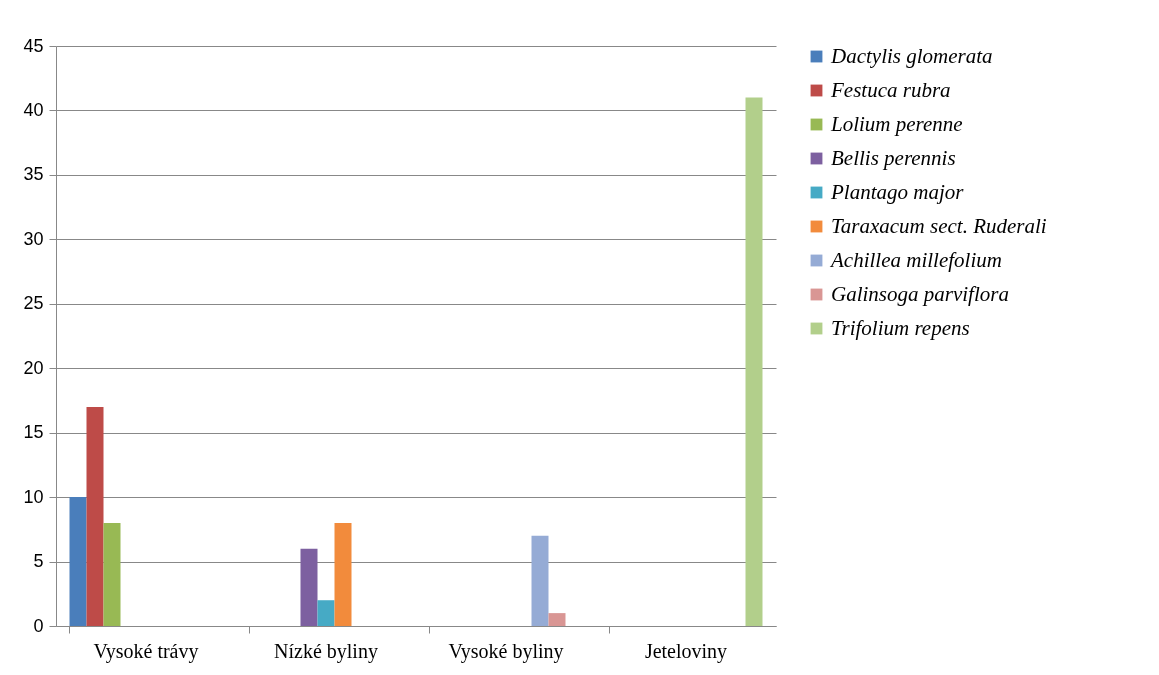 The height and width of the screenshot is (675, 1159). Describe the element at coordinates (686, 651) in the screenshot. I see `x-tick-label: Jeteloviny` at that location.